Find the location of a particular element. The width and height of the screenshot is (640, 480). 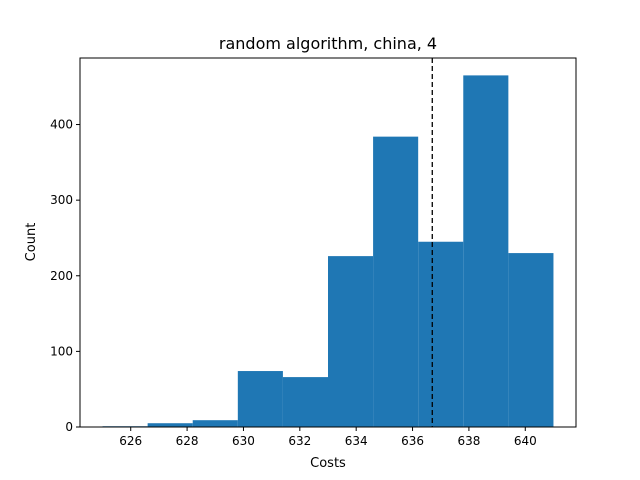

x-tick-label: 628 is located at coordinates (187, 441).